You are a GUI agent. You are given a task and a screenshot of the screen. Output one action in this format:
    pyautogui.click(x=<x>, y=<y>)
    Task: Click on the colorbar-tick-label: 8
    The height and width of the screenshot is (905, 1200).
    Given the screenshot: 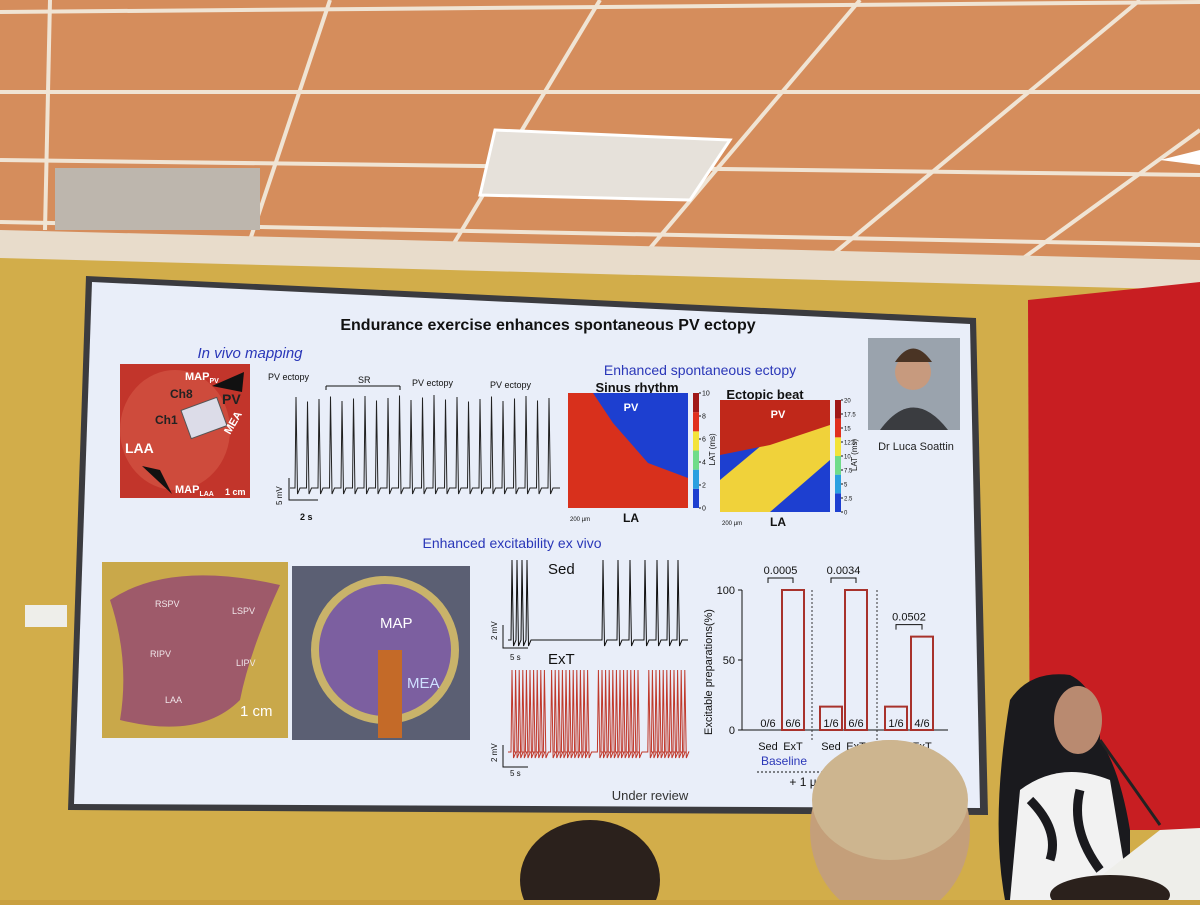 What is the action you would take?
    pyautogui.click(x=704, y=417)
    